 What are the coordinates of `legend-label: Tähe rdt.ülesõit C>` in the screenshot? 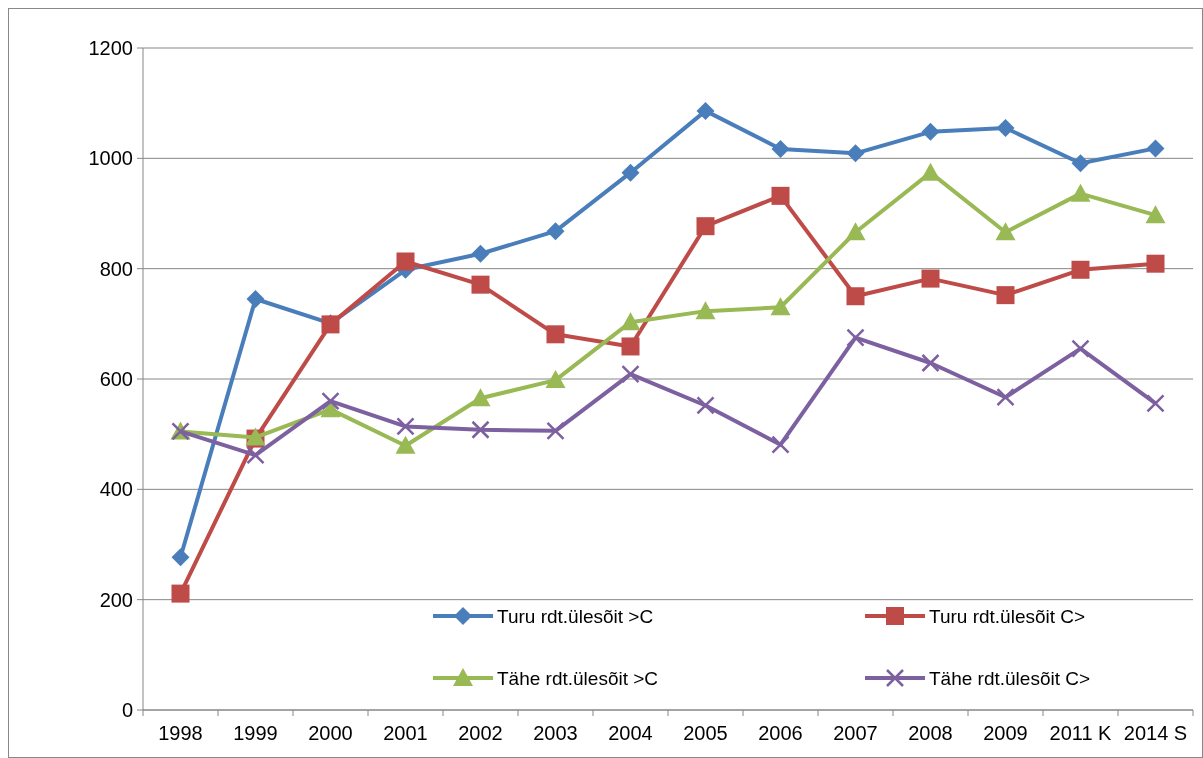 It's located at (1010, 678).